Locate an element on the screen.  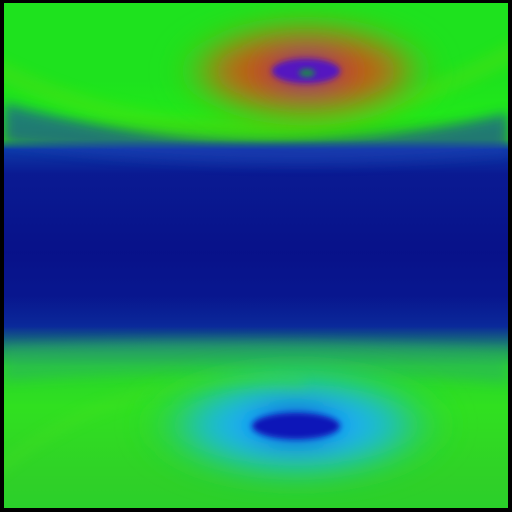
upper-boundary is located at coordinates (256, 133).